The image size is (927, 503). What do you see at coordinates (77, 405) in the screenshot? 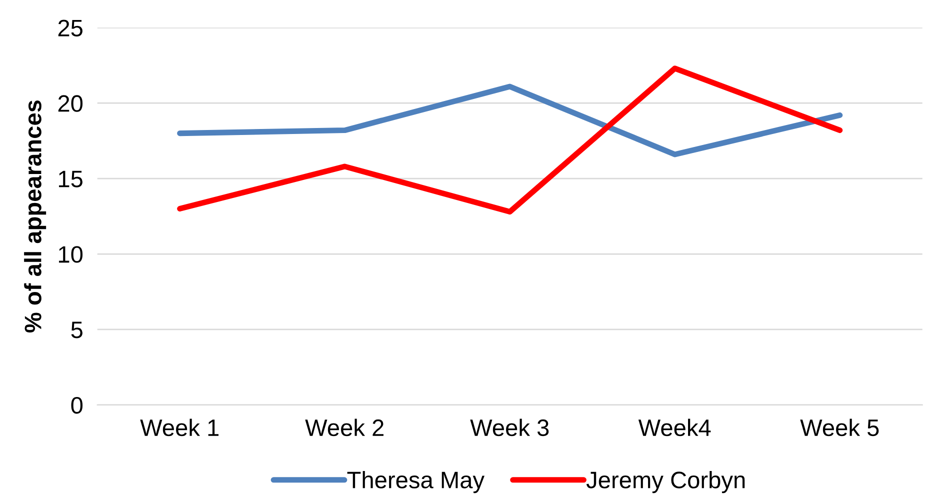
I see `y-tick-label: 0` at bounding box center [77, 405].